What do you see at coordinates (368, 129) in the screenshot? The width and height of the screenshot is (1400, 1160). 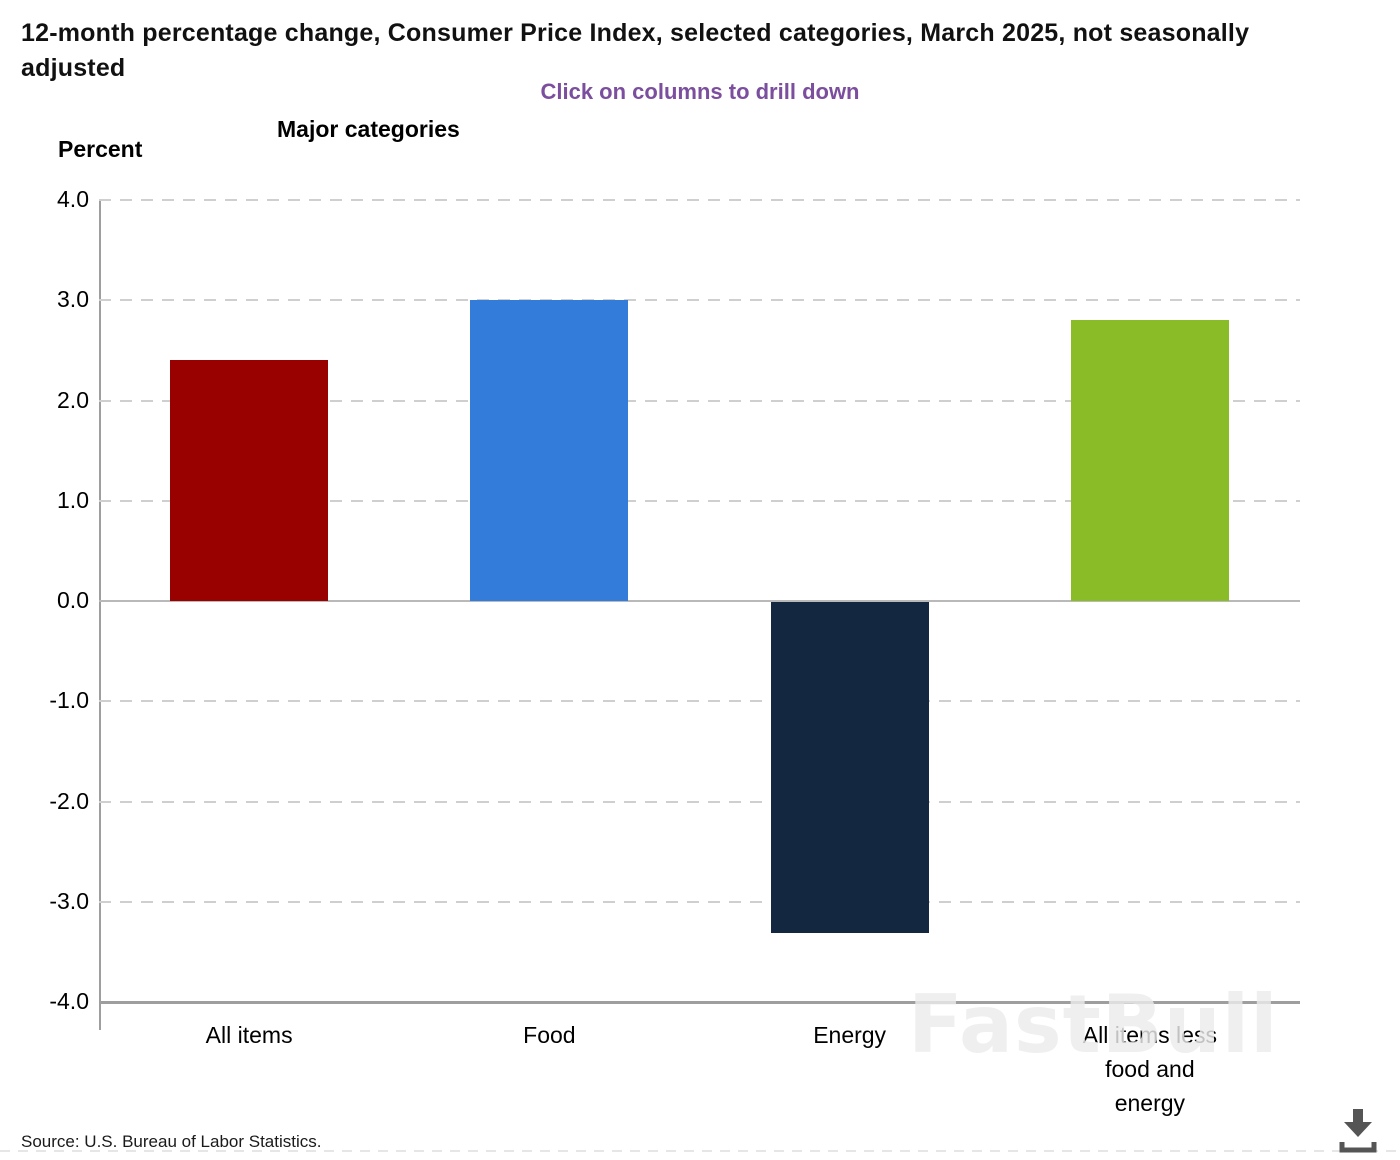 I see `x-axis-title: Major categories` at bounding box center [368, 129].